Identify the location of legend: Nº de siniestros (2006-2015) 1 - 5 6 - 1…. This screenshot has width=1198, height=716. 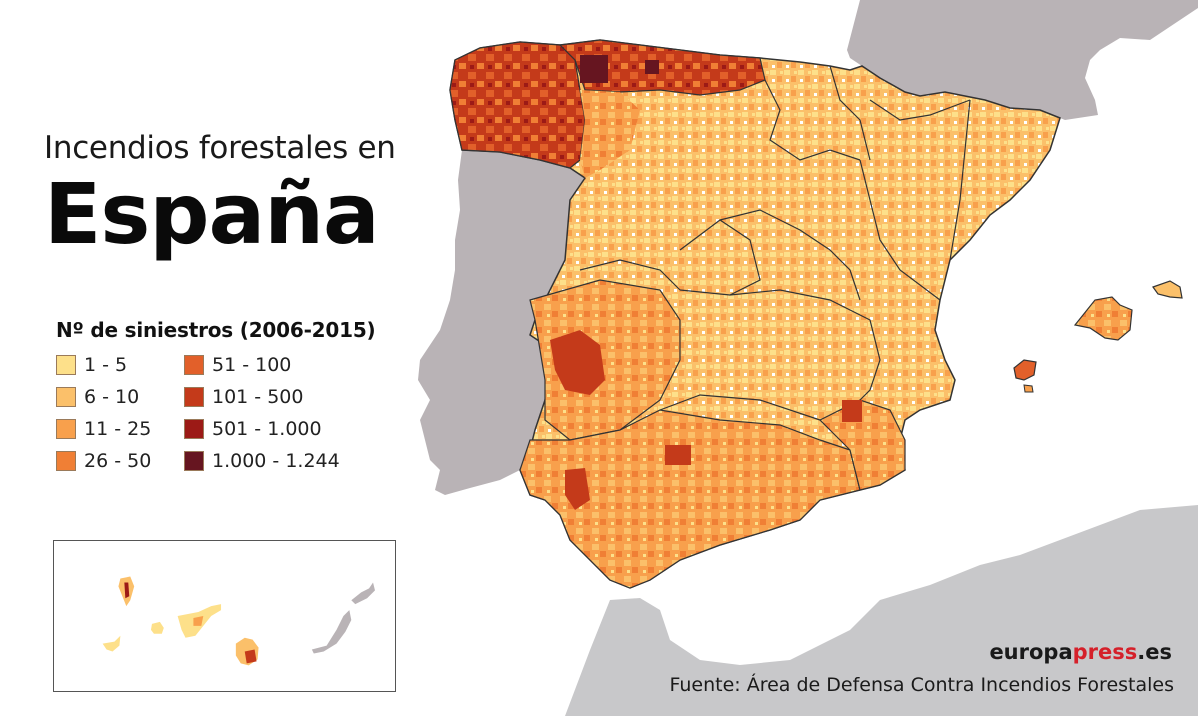
(221, 395).